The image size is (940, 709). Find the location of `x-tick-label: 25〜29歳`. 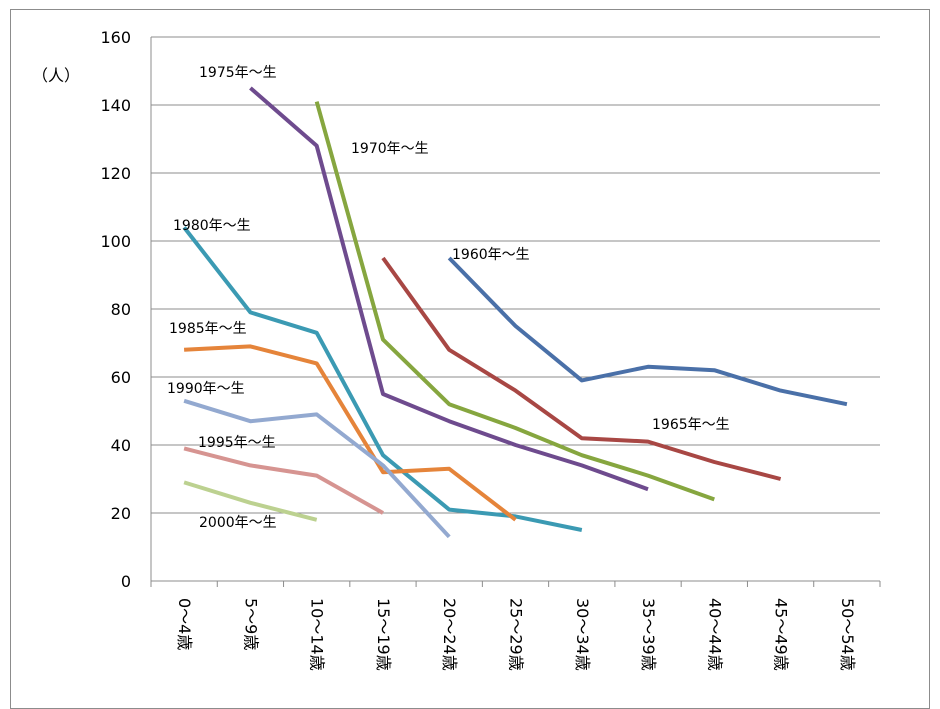

x-tick-label: 25〜29歳 is located at coordinates (516, 634).